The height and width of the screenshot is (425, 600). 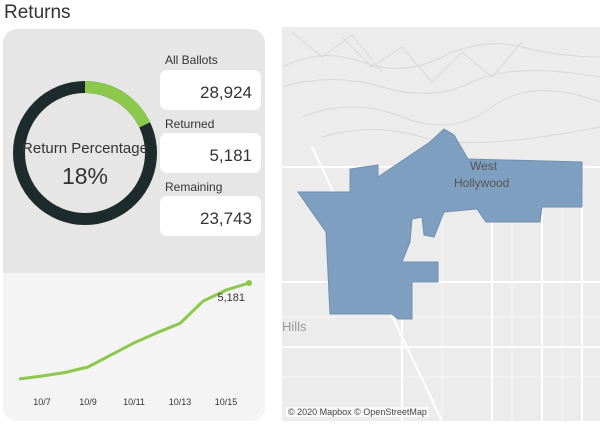 I want to click on remaining-value: 23,743, so click(x=226, y=218).